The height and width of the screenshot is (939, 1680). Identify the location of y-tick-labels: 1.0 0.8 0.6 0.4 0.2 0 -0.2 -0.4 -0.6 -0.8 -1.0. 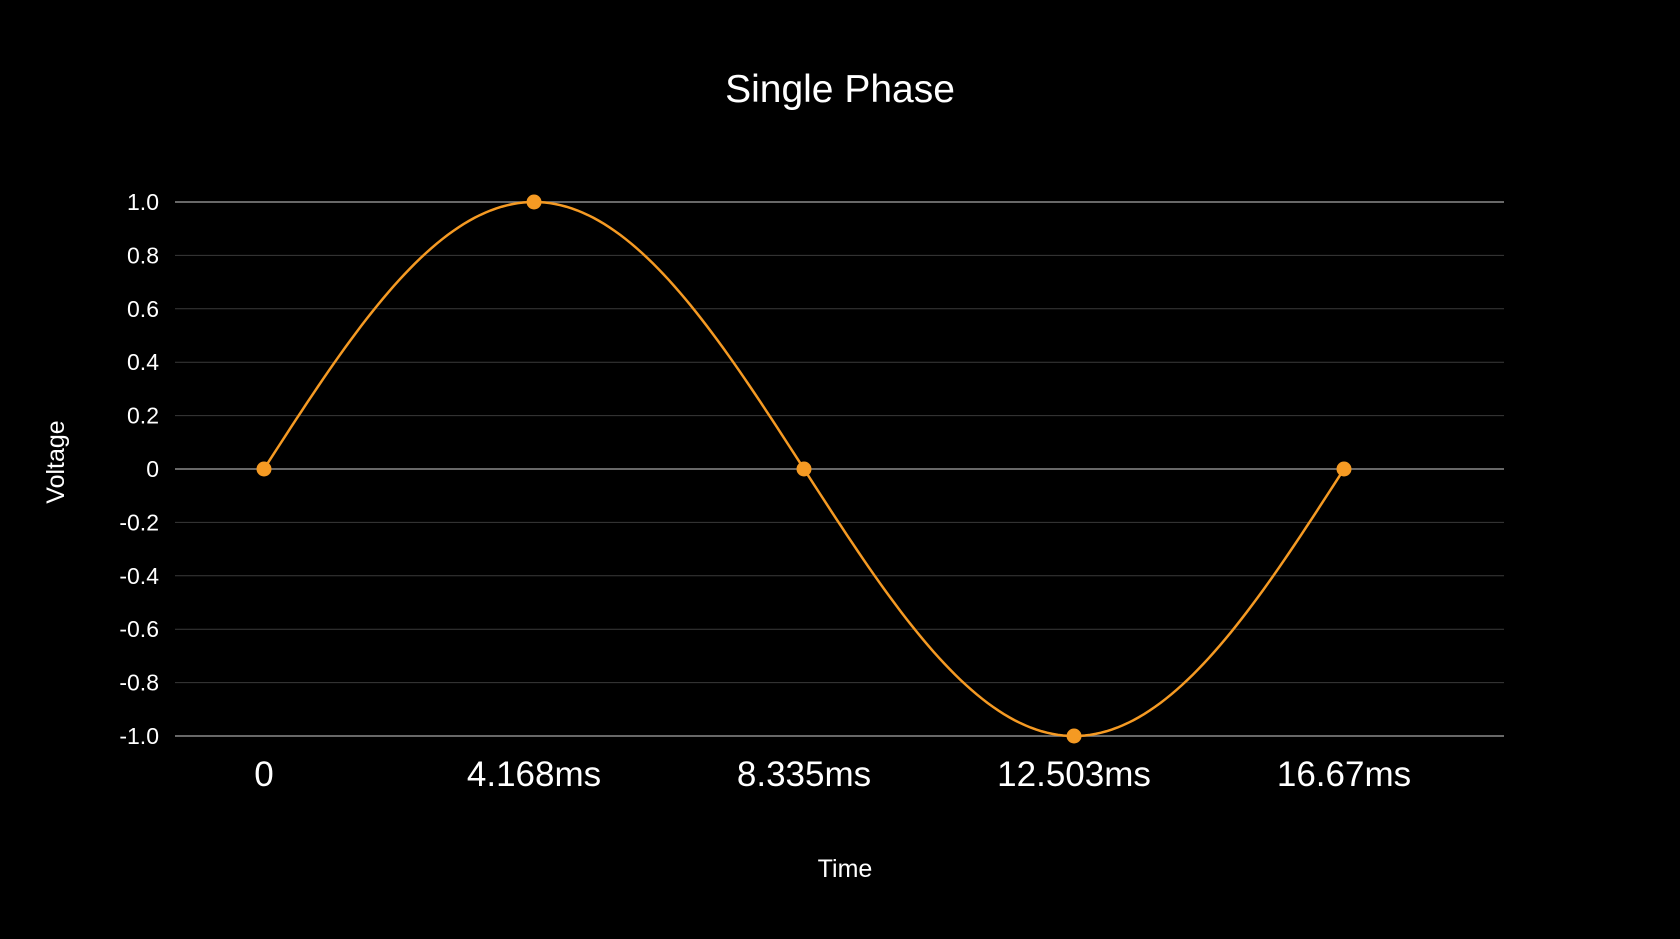
(139, 469).